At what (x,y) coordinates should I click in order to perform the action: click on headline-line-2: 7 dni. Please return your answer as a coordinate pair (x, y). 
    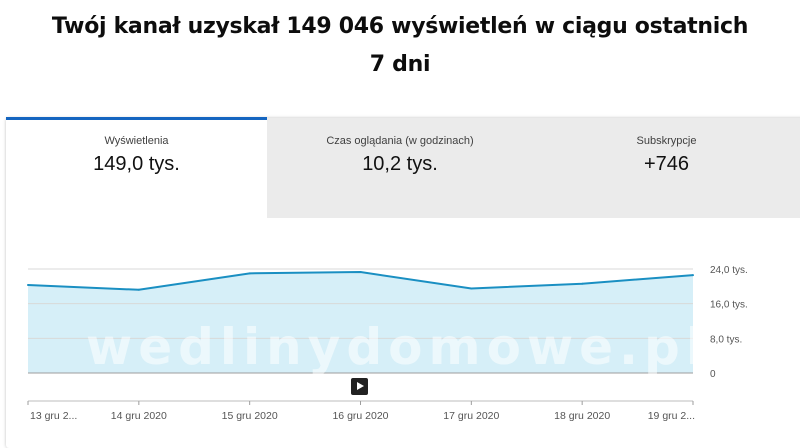
    Looking at the image, I should click on (400, 64).